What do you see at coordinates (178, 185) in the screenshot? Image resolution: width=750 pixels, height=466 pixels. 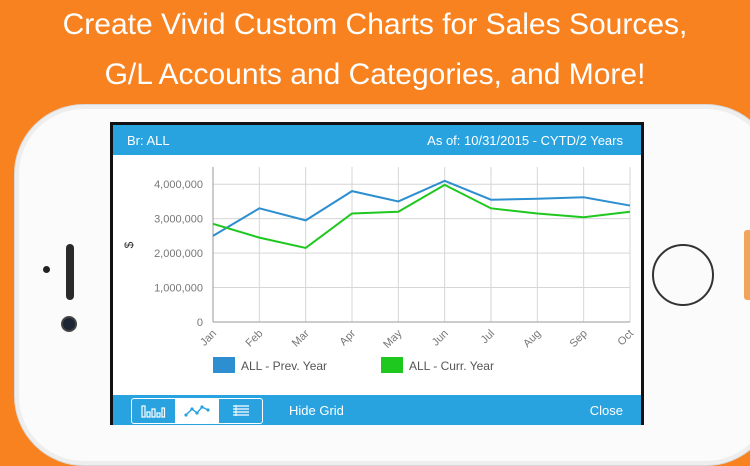 I see `y-tick-label: 4,000,000` at bounding box center [178, 185].